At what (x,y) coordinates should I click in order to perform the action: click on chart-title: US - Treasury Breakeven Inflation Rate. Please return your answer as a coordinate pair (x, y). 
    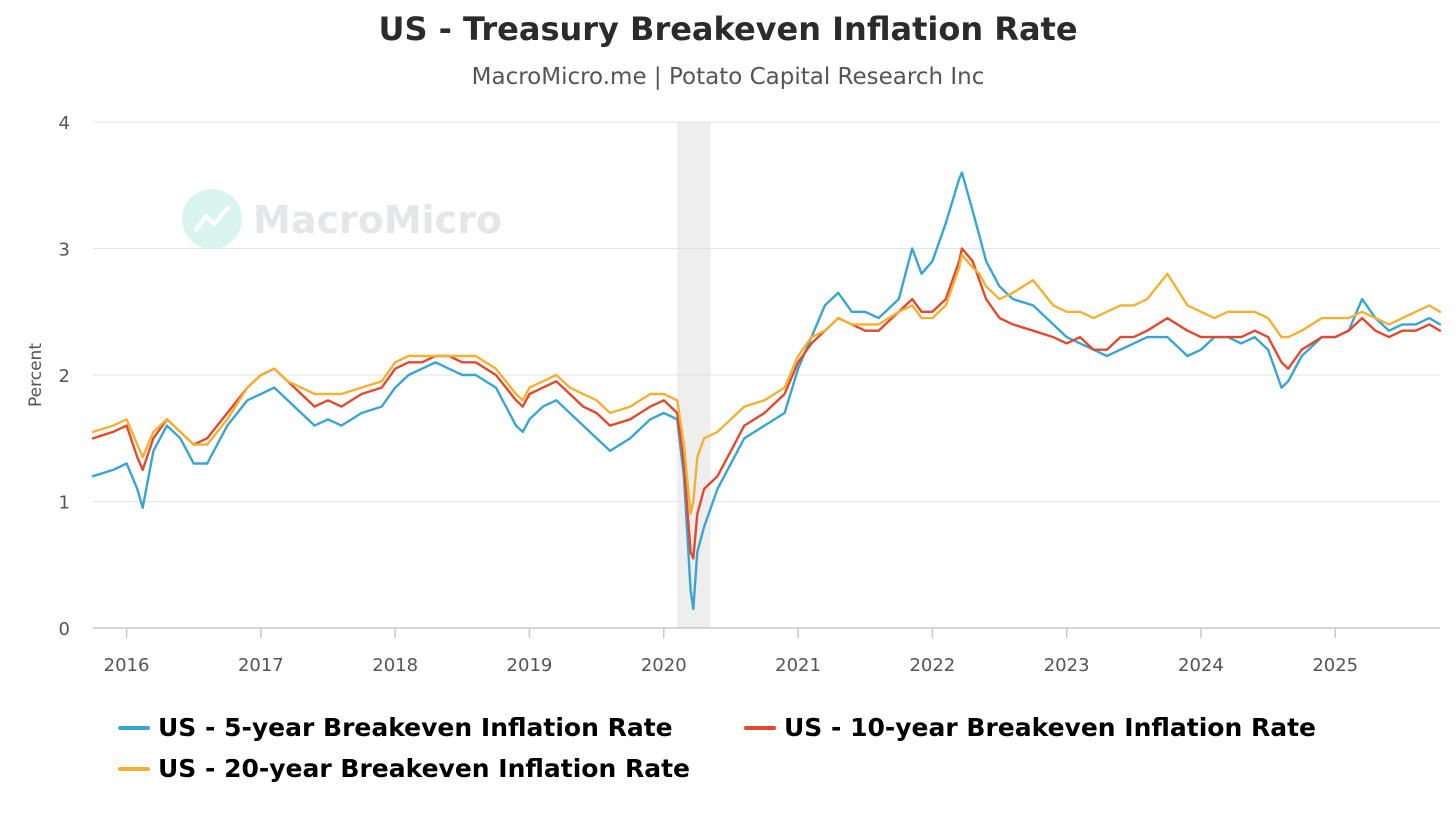
    Looking at the image, I should click on (728, 29).